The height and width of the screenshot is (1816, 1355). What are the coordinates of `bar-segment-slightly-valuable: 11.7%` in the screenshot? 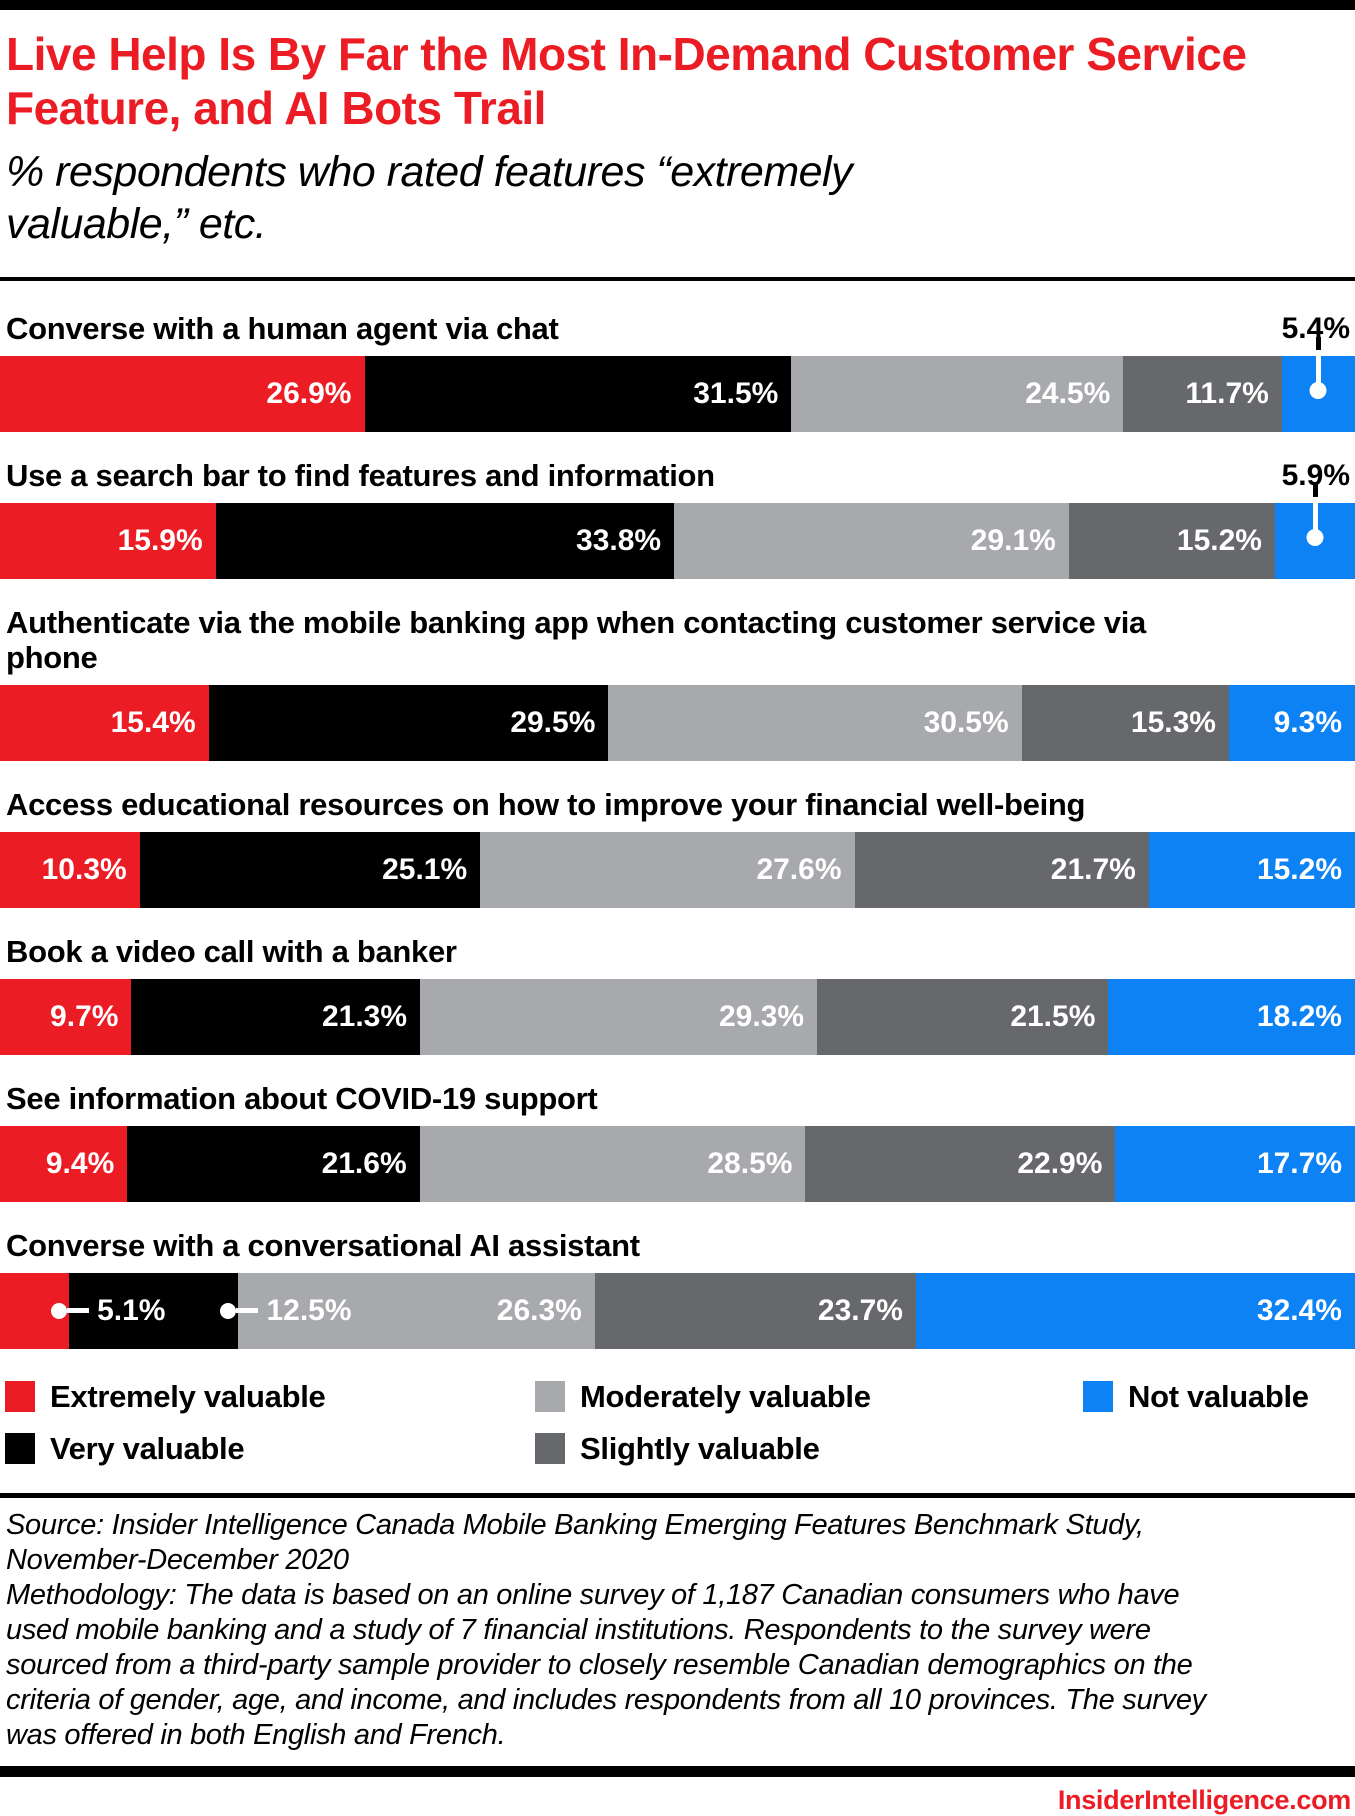 It's located at (1202, 393).